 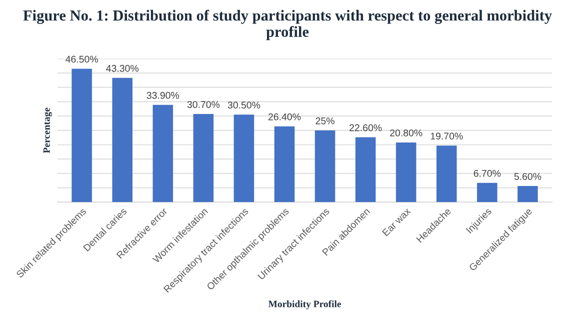 What do you see at coordinates (487, 173) in the screenshot?
I see `data-label: 6.70%` at bounding box center [487, 173].